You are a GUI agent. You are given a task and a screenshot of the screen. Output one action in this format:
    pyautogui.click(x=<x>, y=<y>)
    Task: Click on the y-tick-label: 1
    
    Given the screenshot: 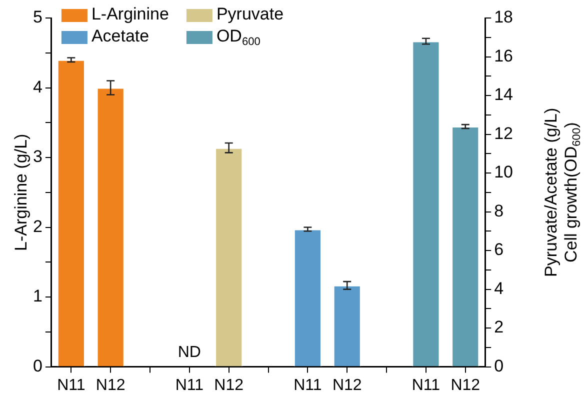 What is the action you would take?
    pyautogui.click(x=37, y=296)
    